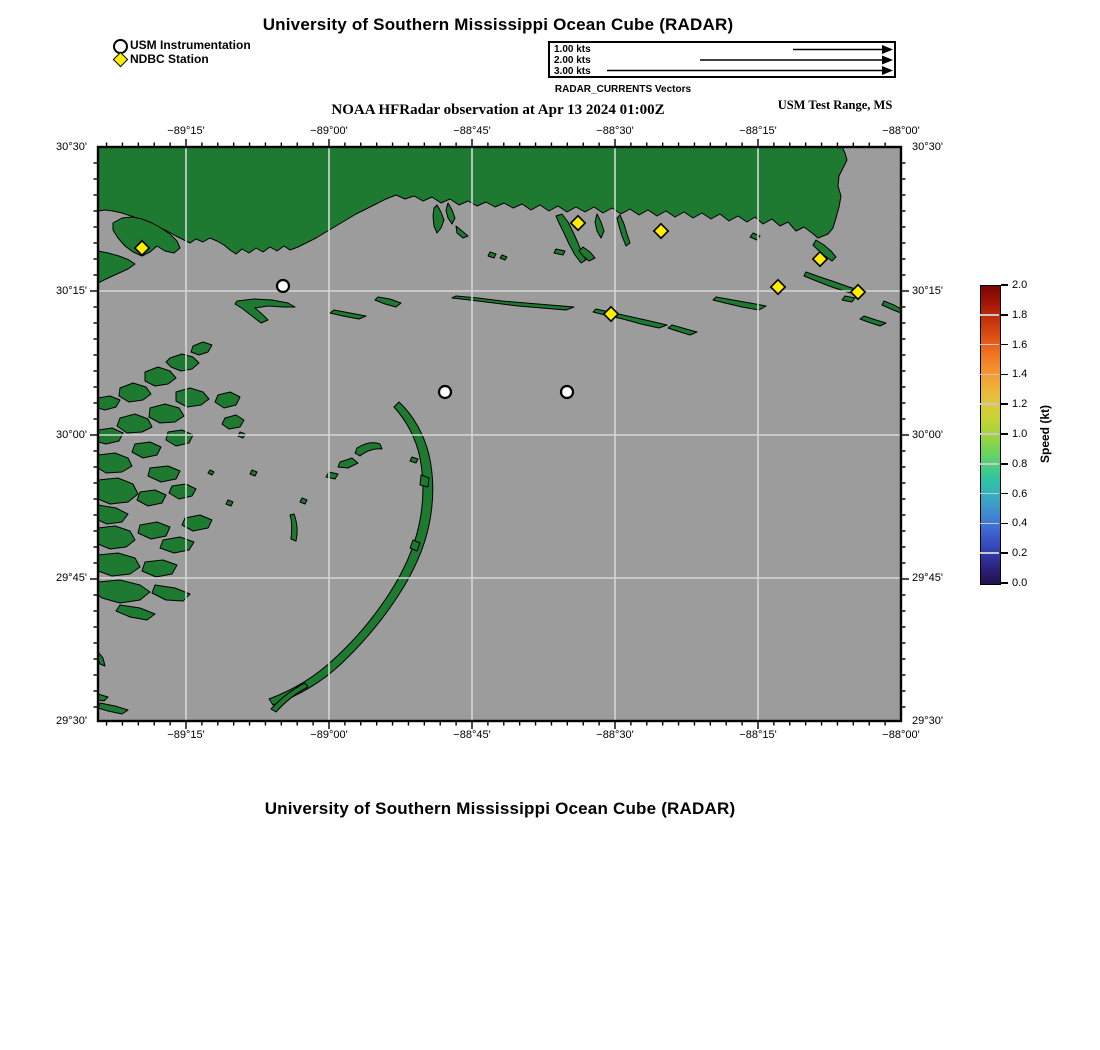 This screenshot has width=1100, height=1050. What do you see at coordinates (1020, 553) in the screenshot?
I see `colorbar-tick-label: 0.2` at bounding box center [1020, 553].